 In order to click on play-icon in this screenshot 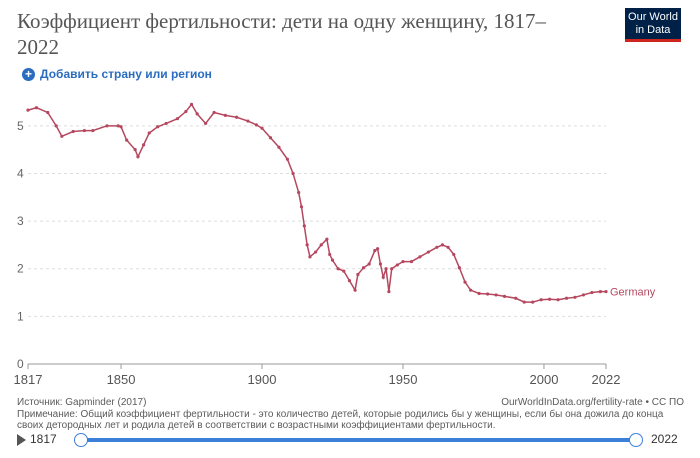, I will do `click(21, 440)`.